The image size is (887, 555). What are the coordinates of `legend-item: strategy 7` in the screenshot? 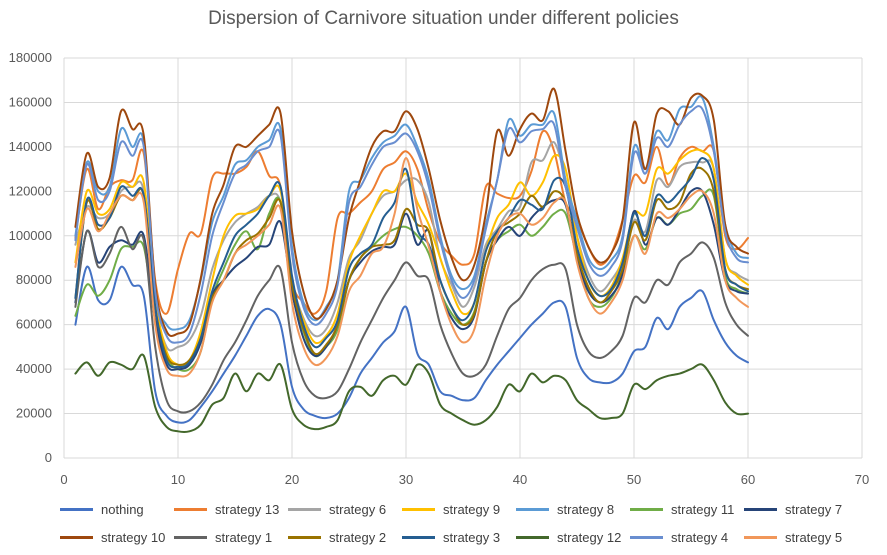 It's located at (801, 509).